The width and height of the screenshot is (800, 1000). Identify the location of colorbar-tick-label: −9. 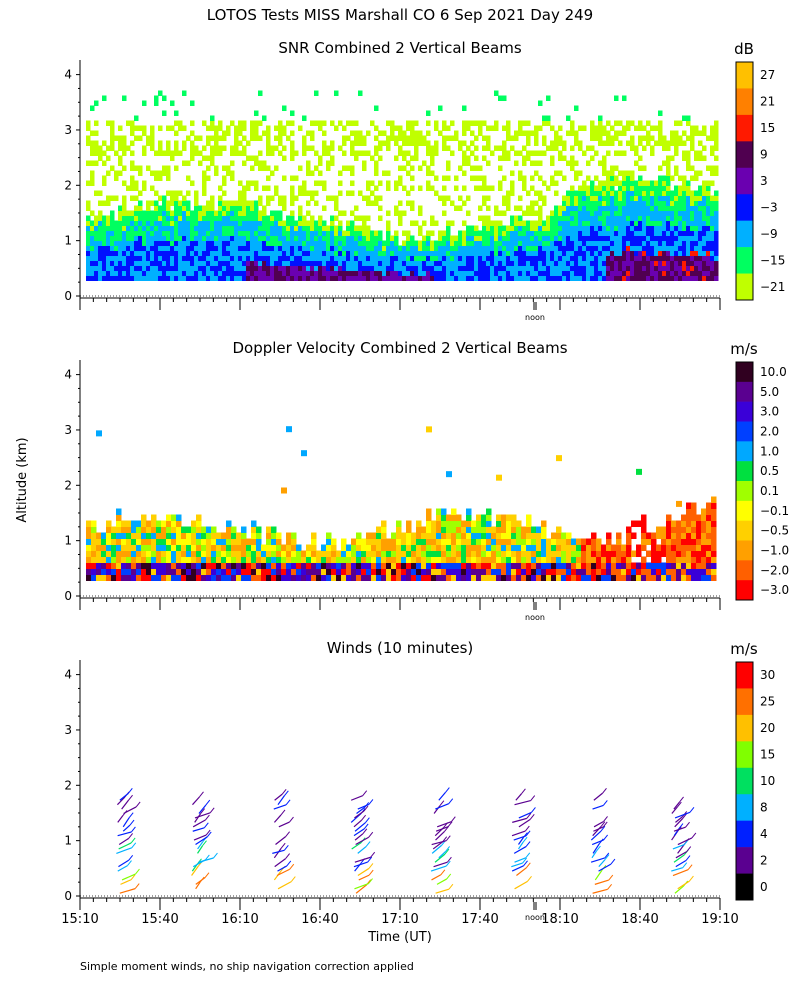
(769, 234).